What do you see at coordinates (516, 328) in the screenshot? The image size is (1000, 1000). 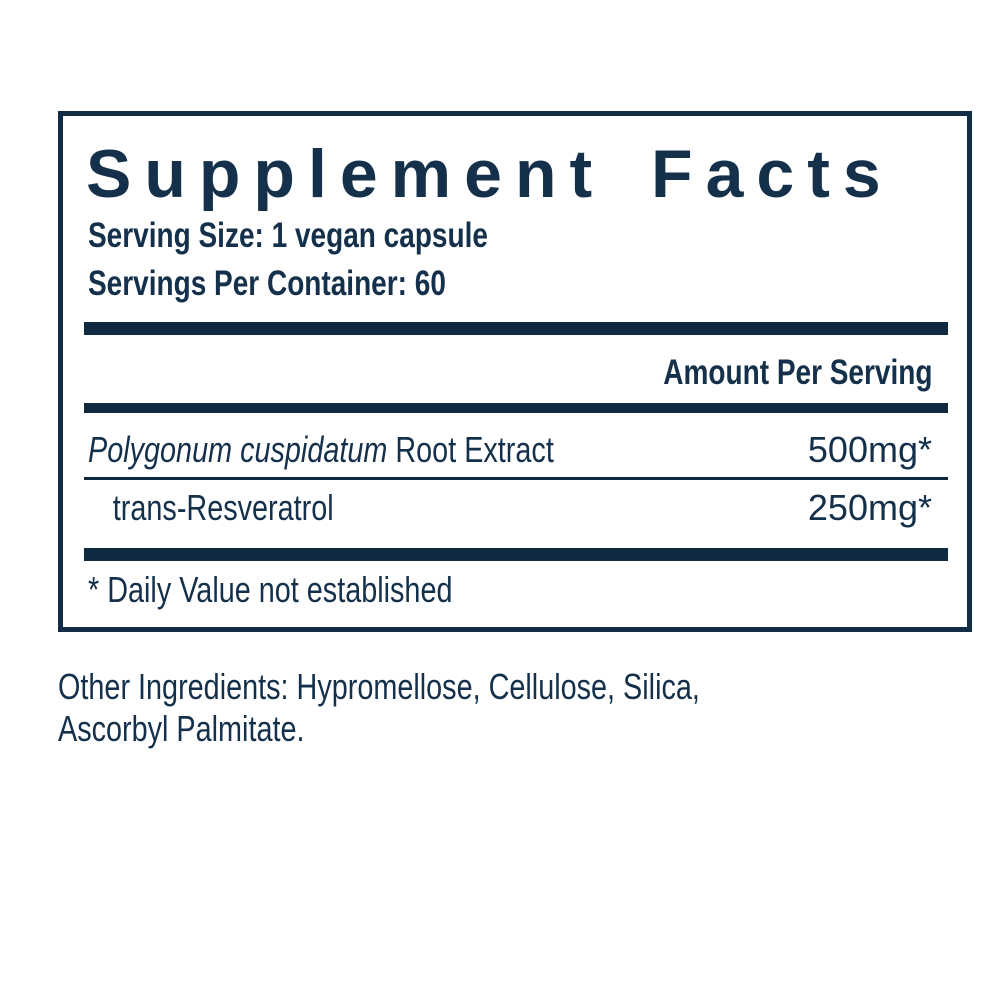 I see `table-rule-thick-top` at bounding box center [516, 328].